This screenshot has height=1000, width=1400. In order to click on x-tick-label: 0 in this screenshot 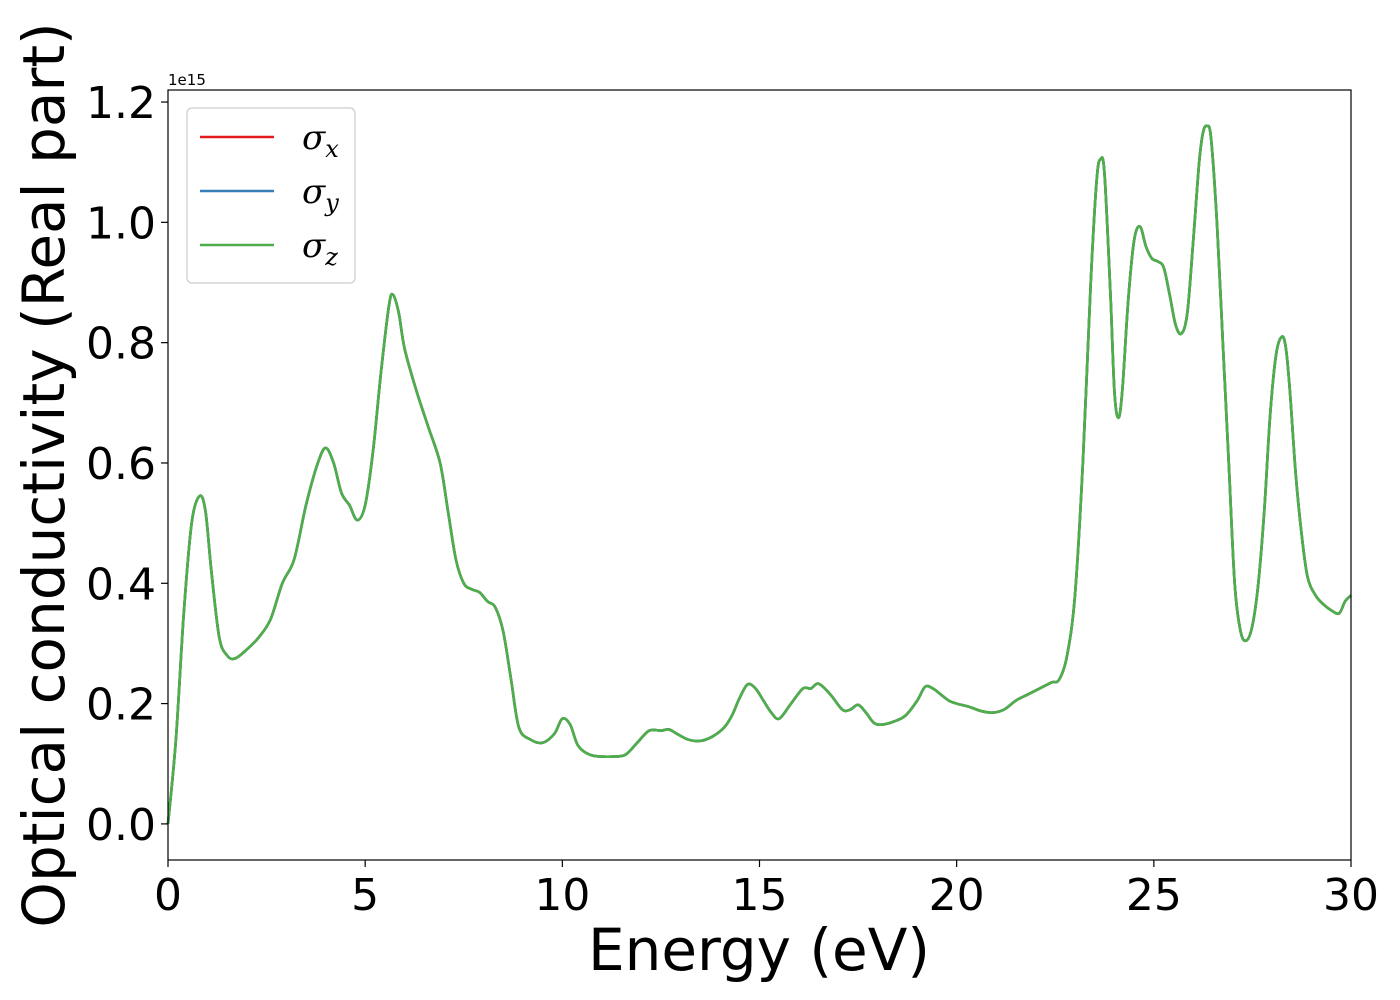, I will do `click(168, 895)`.